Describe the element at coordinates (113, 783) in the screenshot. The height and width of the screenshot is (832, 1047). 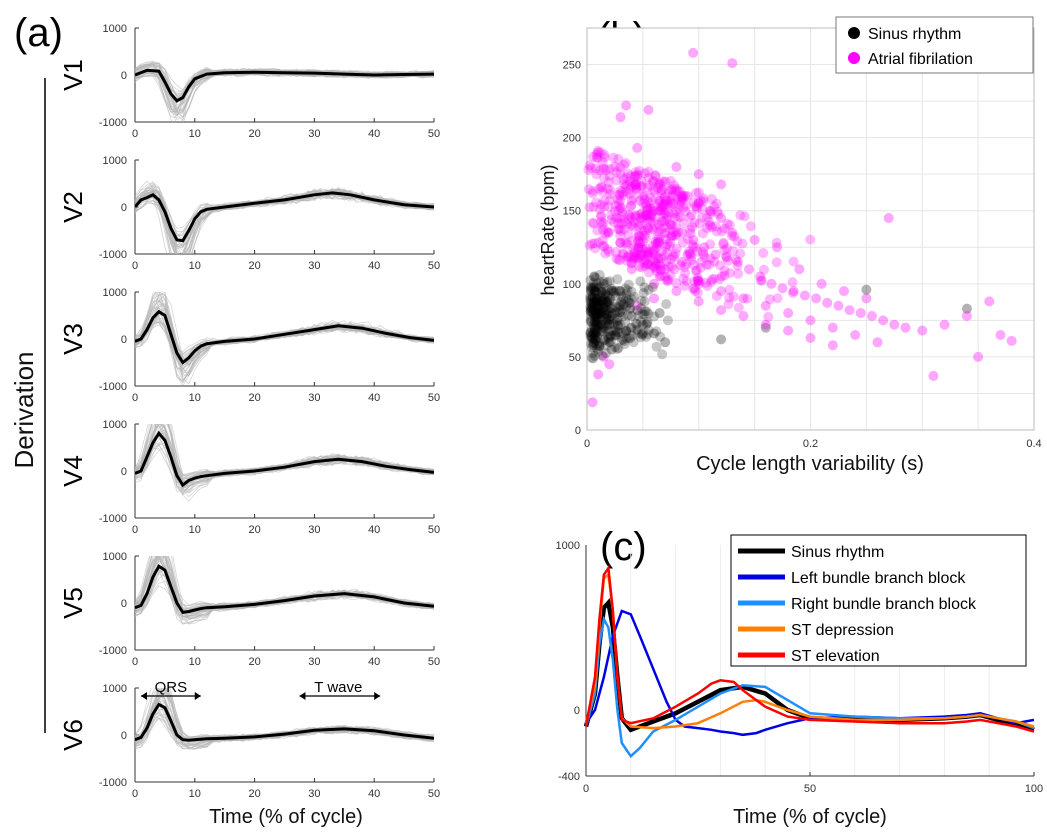
I see `y-tick-label: -1000` at that location.